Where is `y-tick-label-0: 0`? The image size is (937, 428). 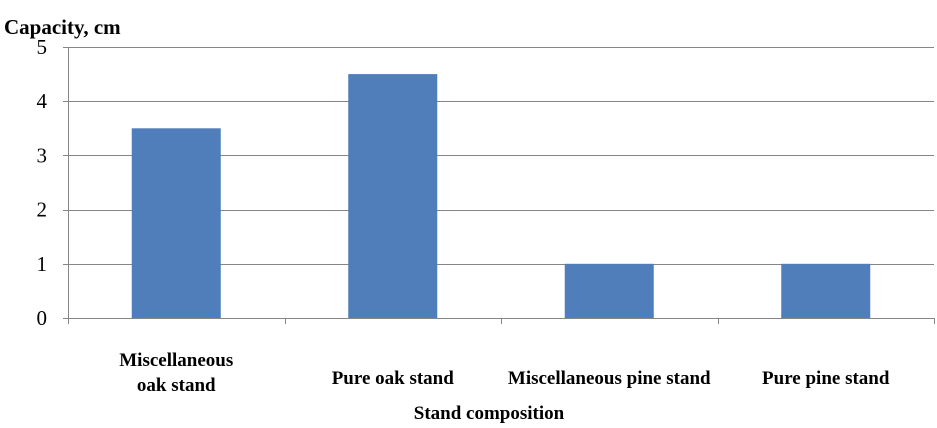
y-tick-label-0: 0 is located at coordinates (42, 318).